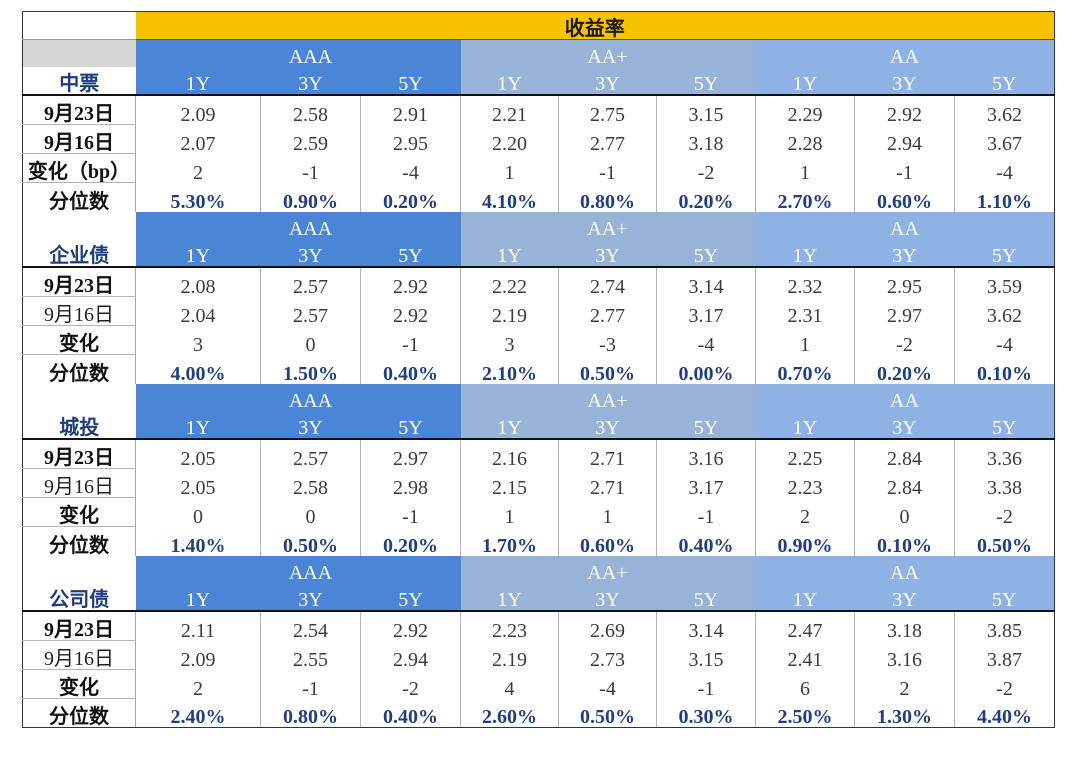  I want to click on percentile-cell: 1.40%, so click(198, 541).